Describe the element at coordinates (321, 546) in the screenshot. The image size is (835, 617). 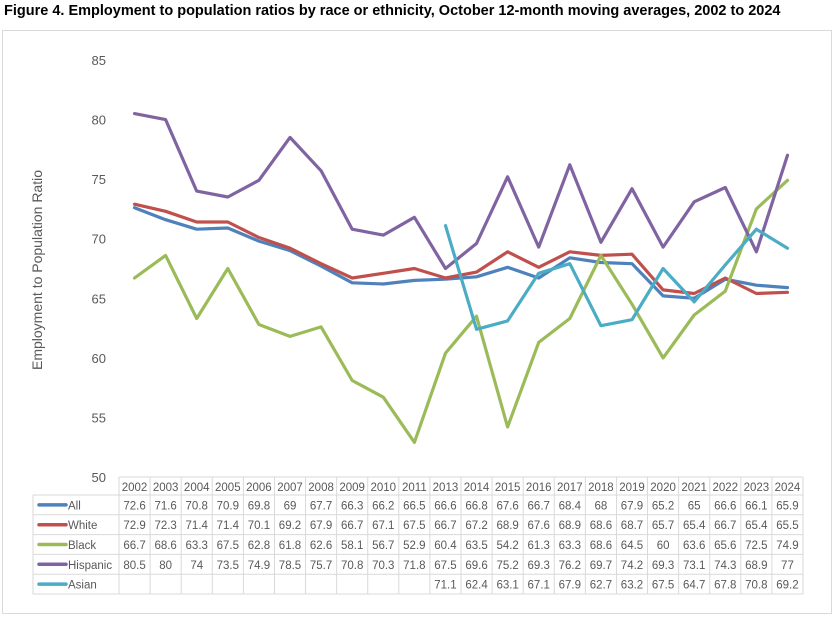
I see `data-table-cell: 62.6` at that location.